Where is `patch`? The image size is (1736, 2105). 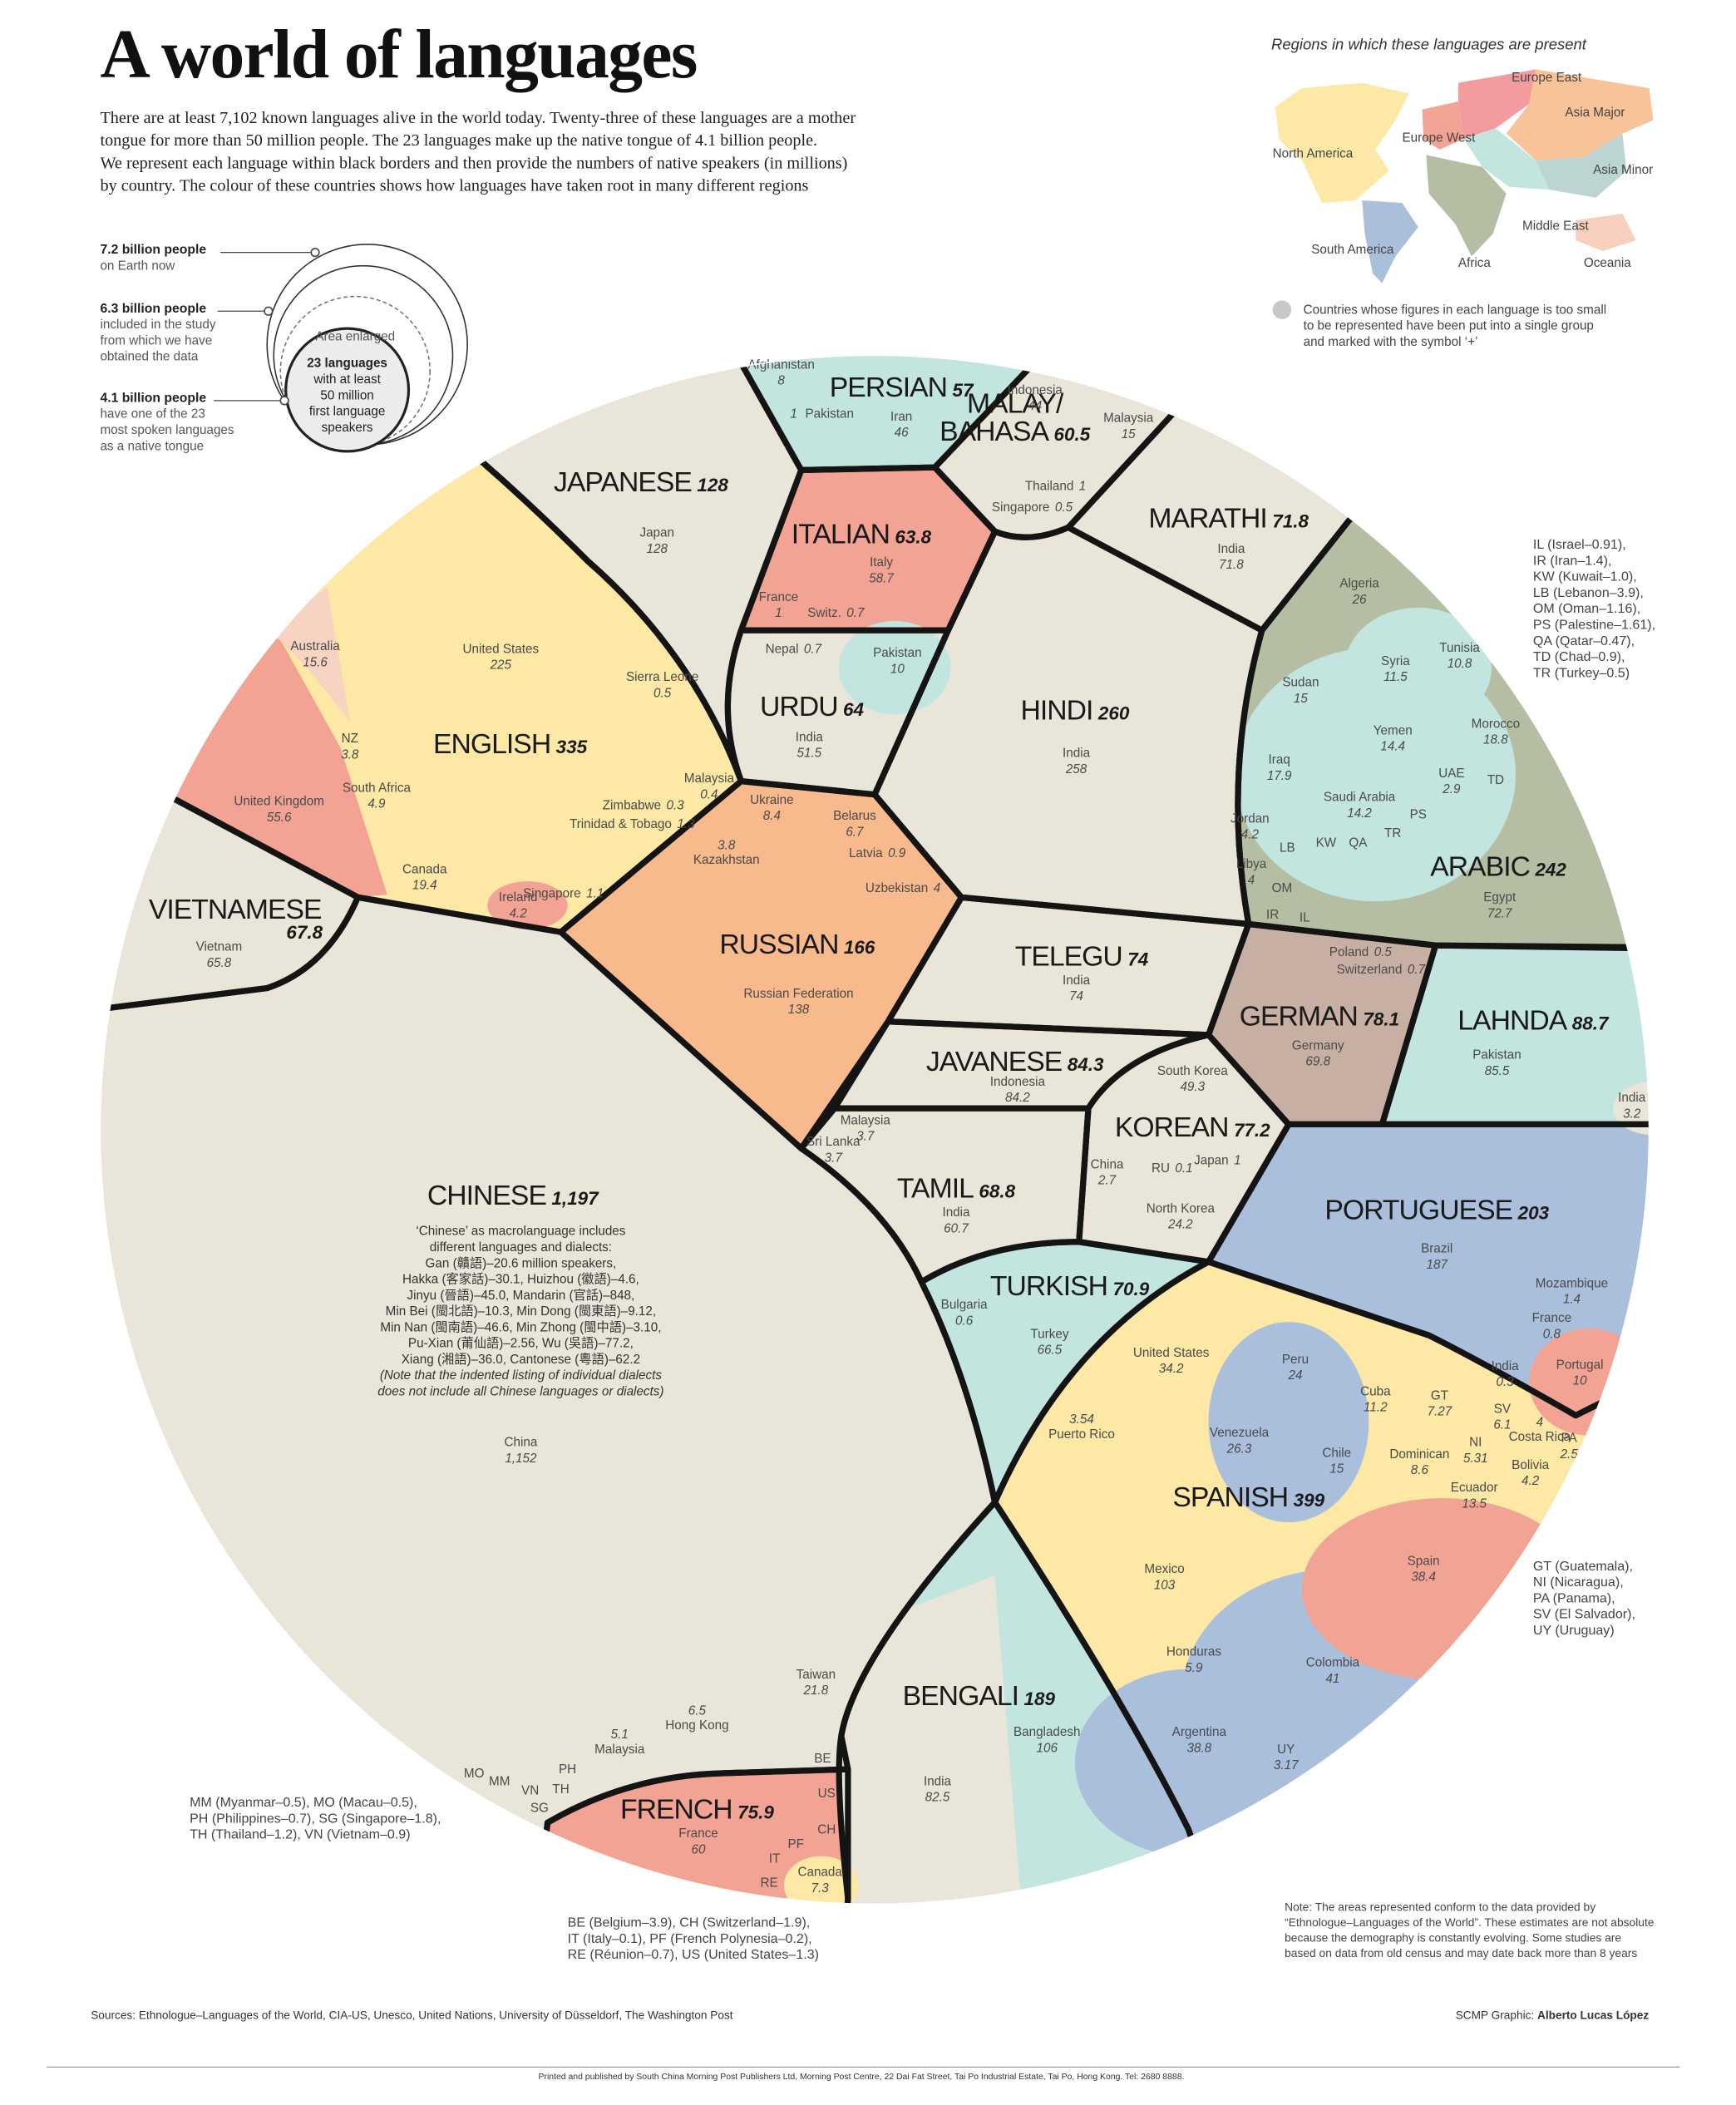 patch is located at coordinates (931, 1740).